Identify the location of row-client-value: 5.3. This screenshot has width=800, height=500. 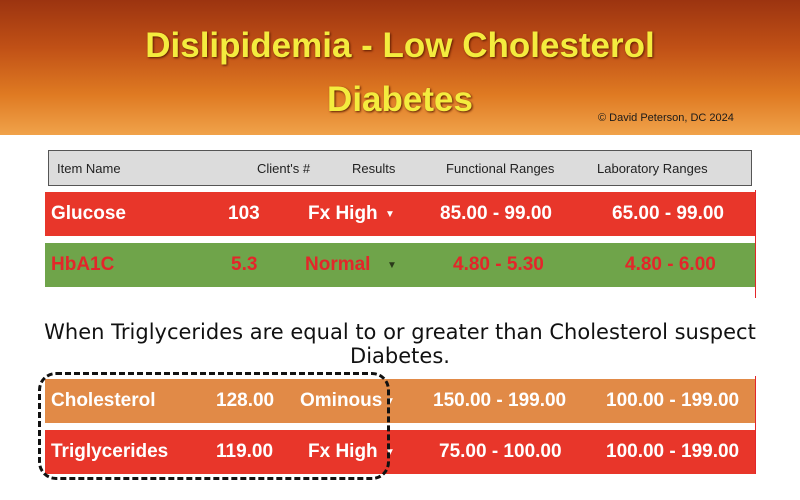
(244, 264).